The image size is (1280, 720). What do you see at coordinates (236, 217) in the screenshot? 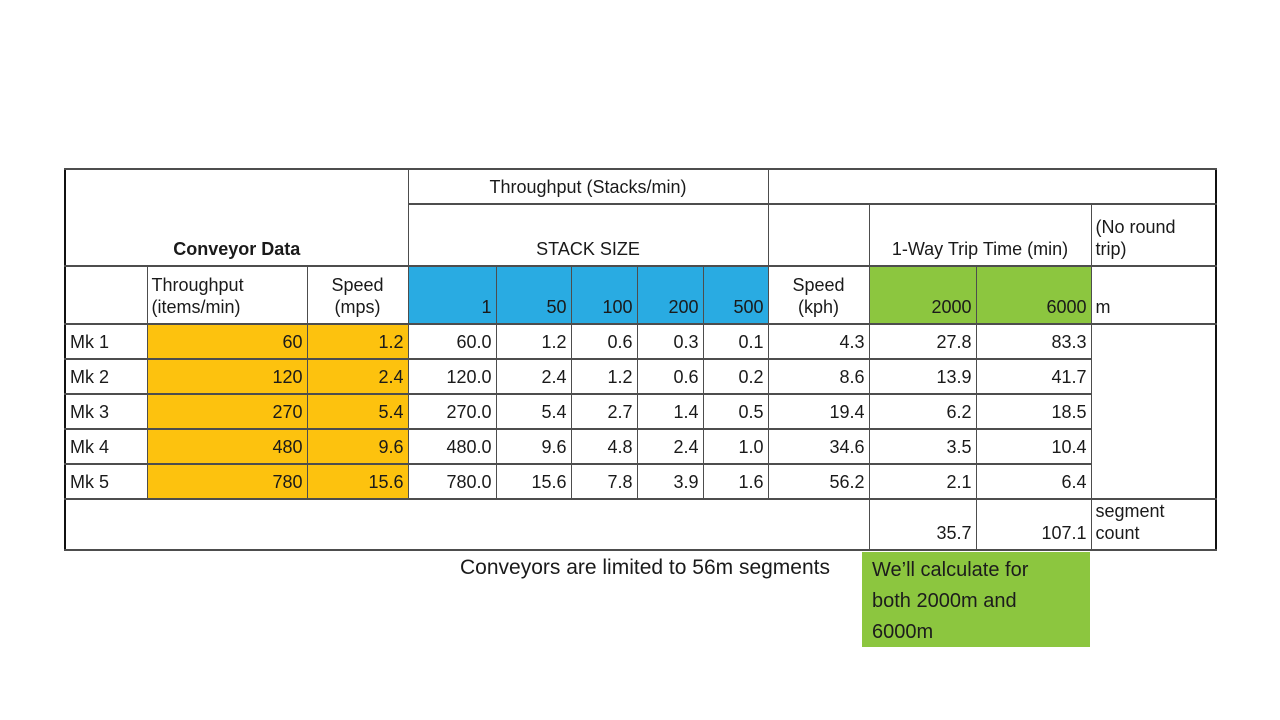
I see `table-title: Conveyor Data` at bounding box center [236, 217].